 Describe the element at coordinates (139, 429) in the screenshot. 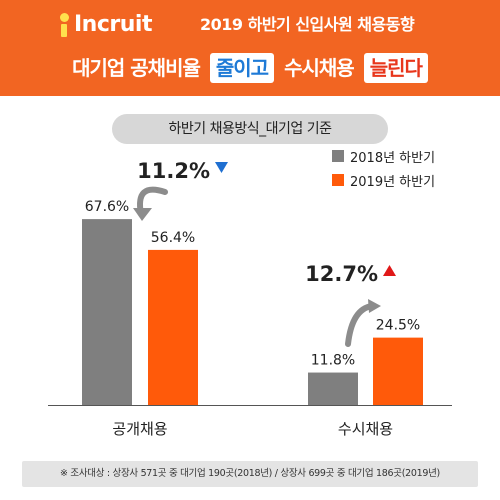

I see `x-tick-label: 공개채용` at that location.